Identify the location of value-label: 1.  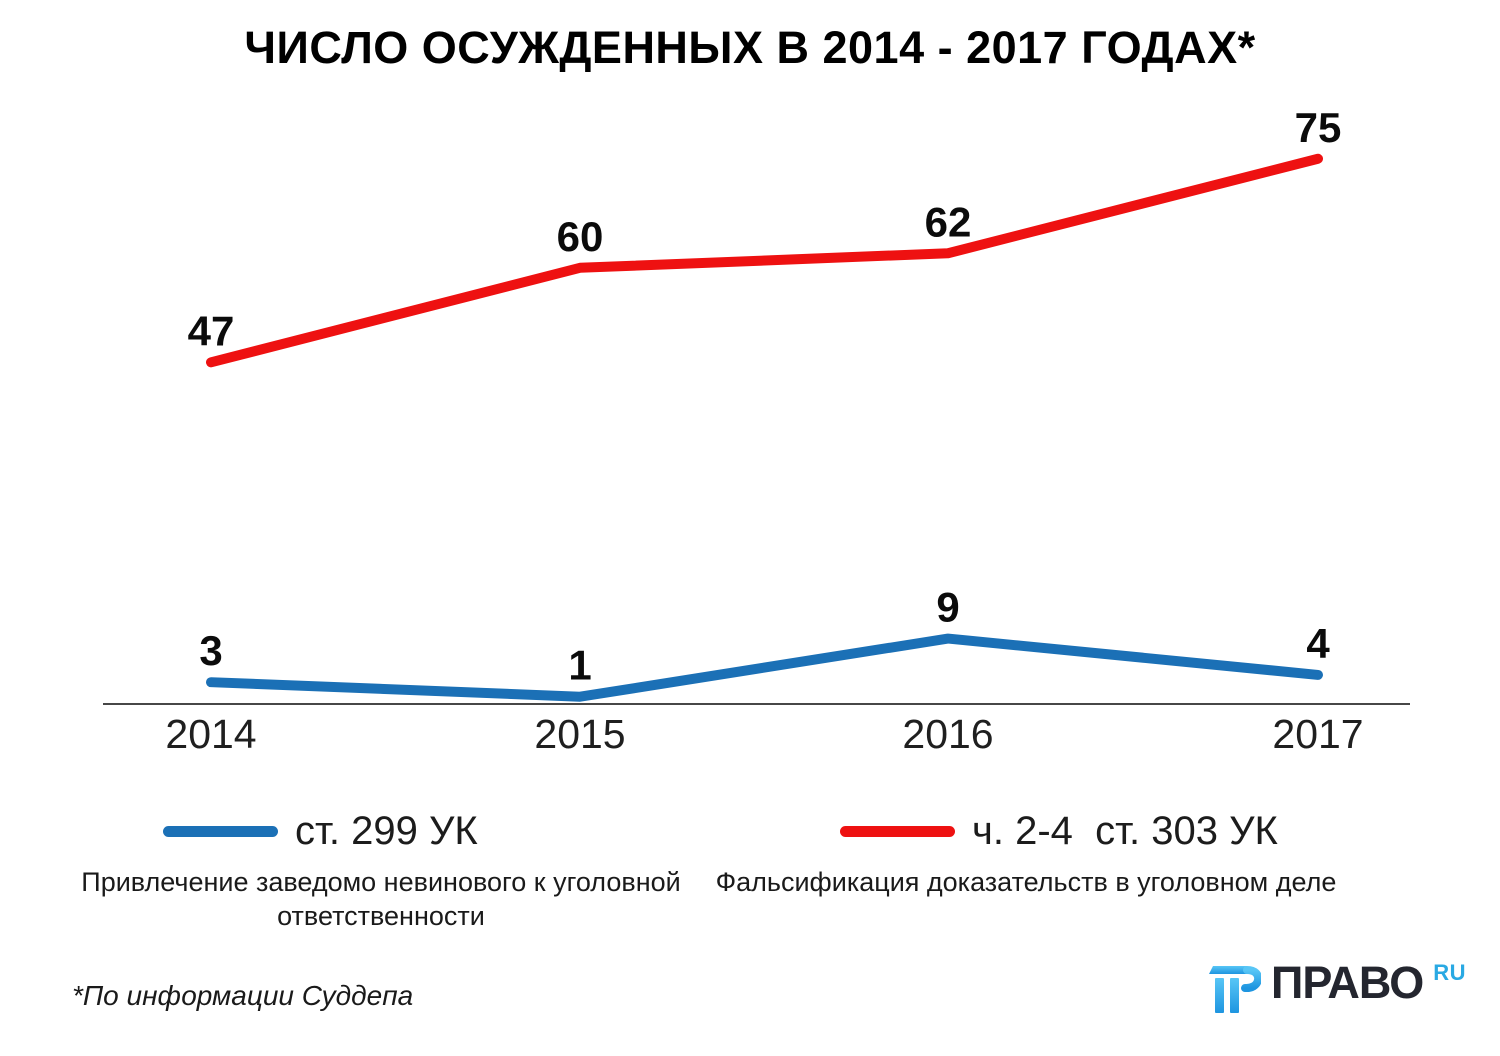
(579, 665).